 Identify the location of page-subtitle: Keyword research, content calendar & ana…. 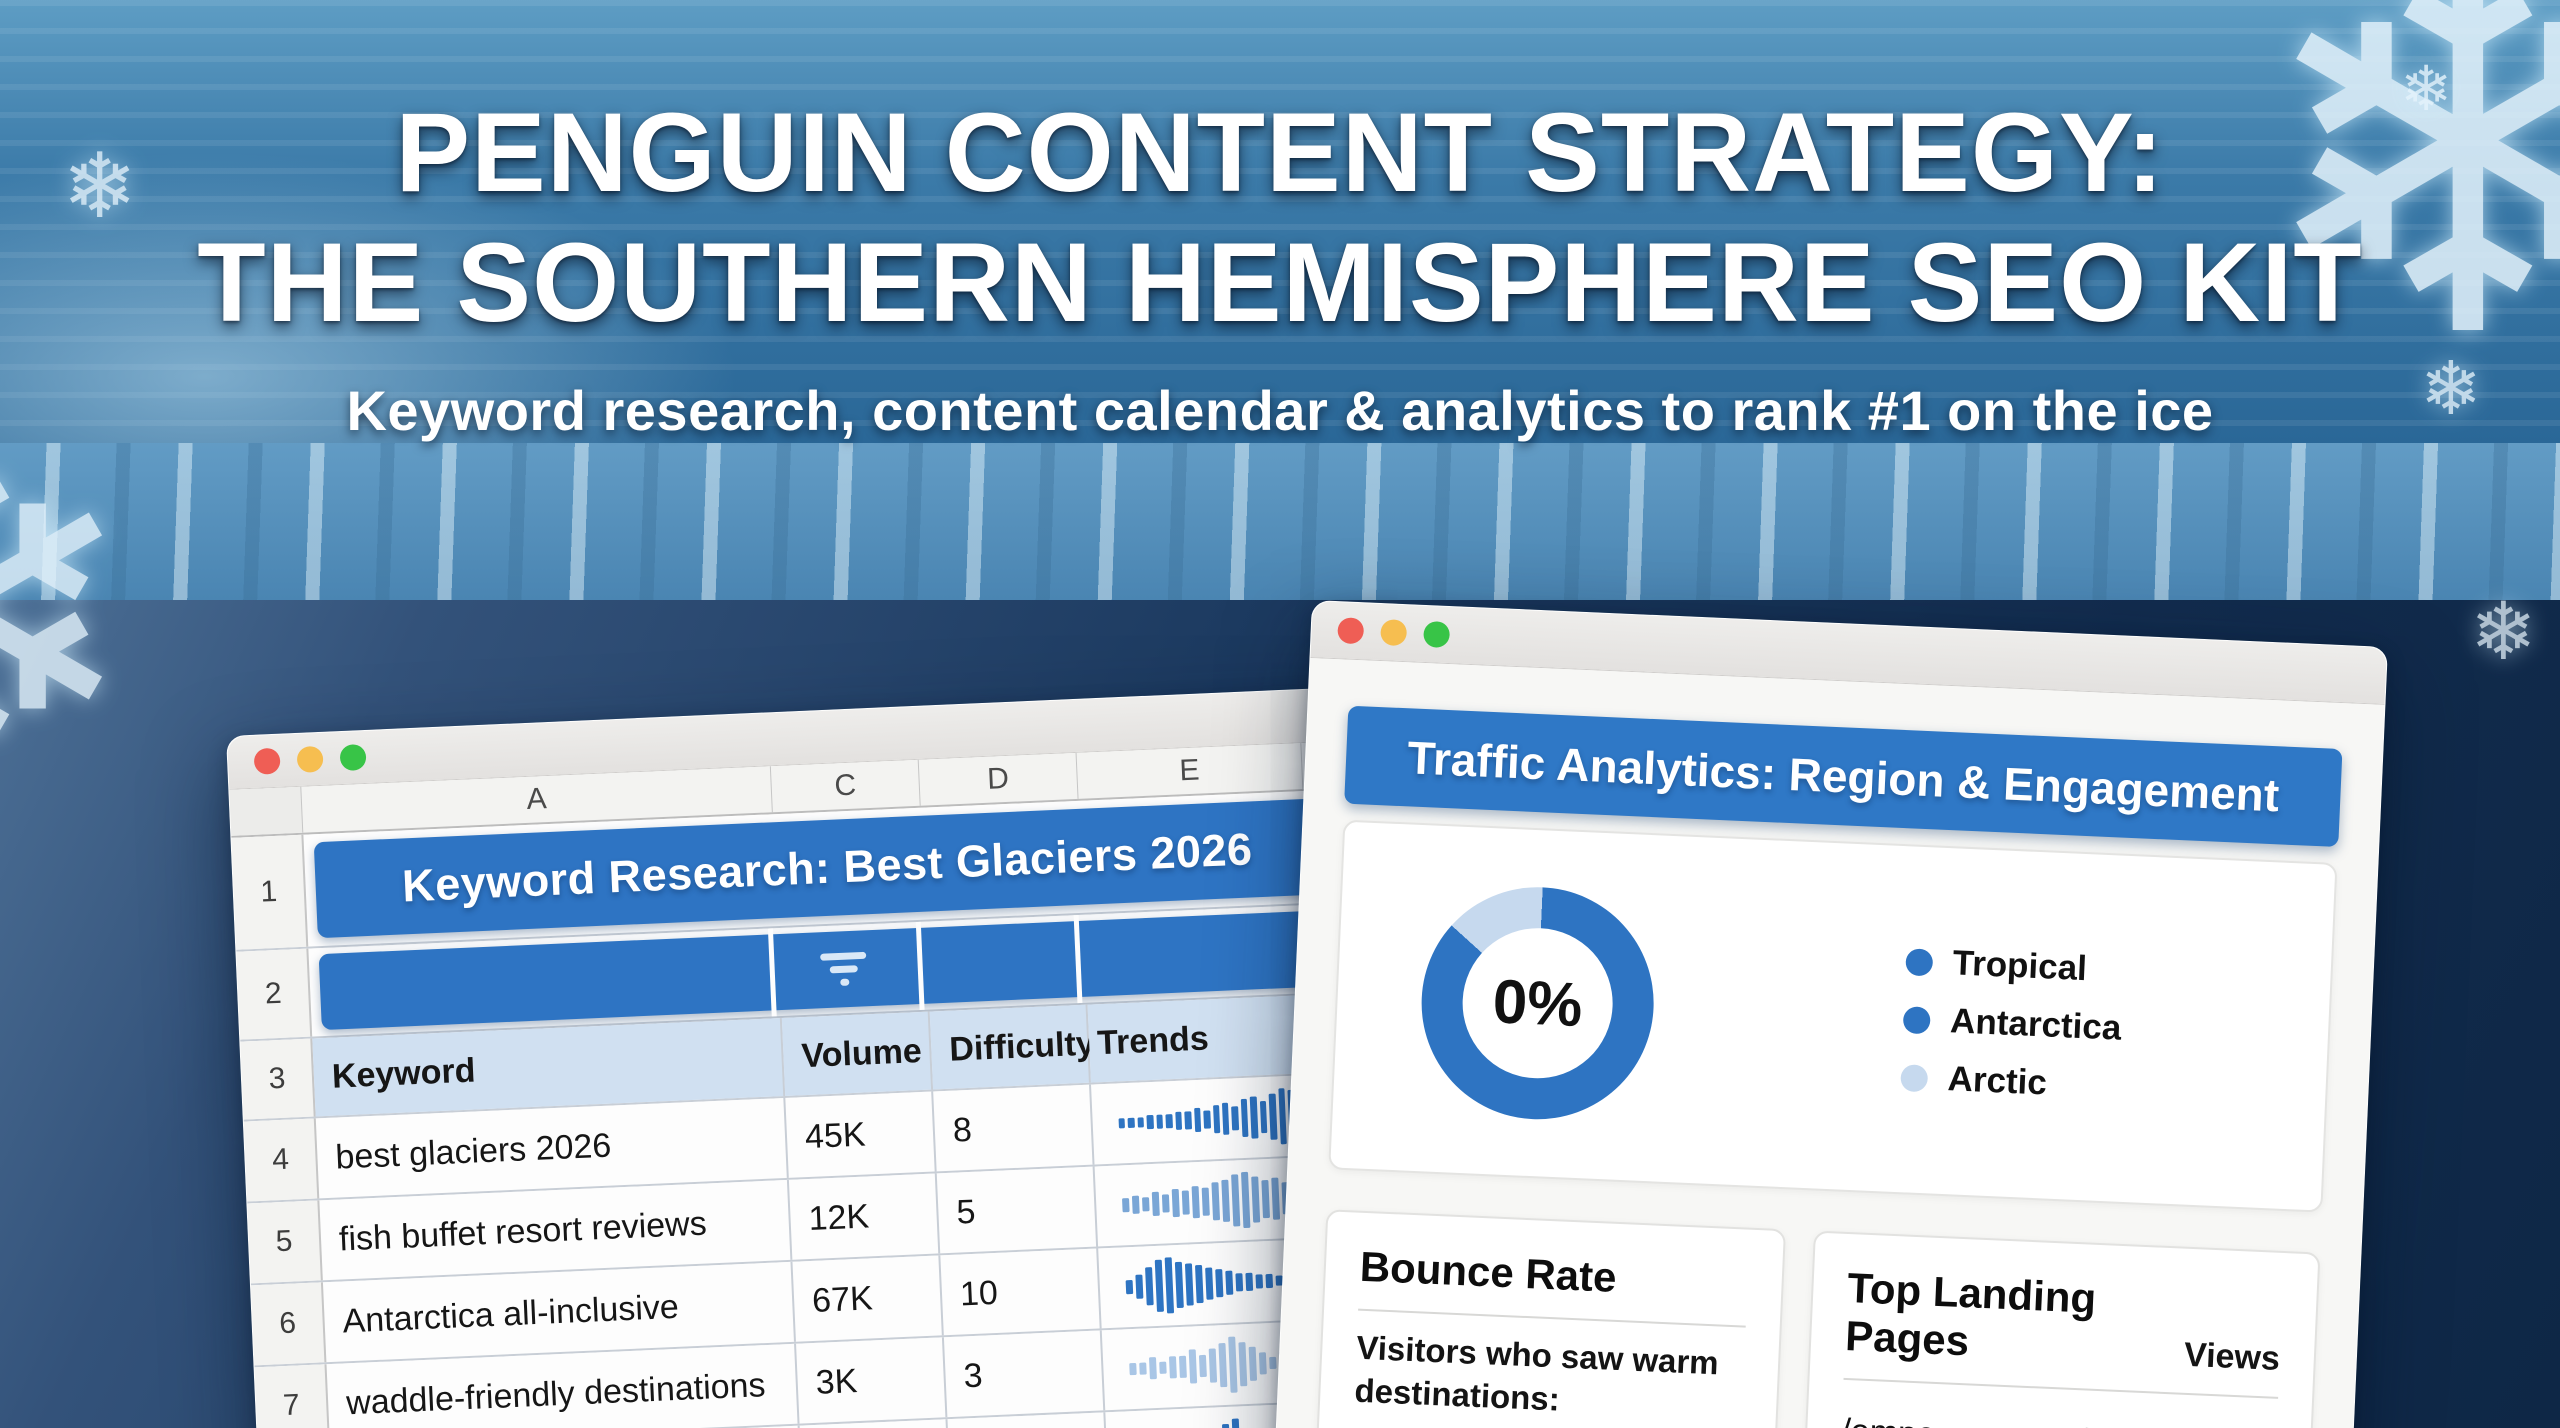
(1280, 410).